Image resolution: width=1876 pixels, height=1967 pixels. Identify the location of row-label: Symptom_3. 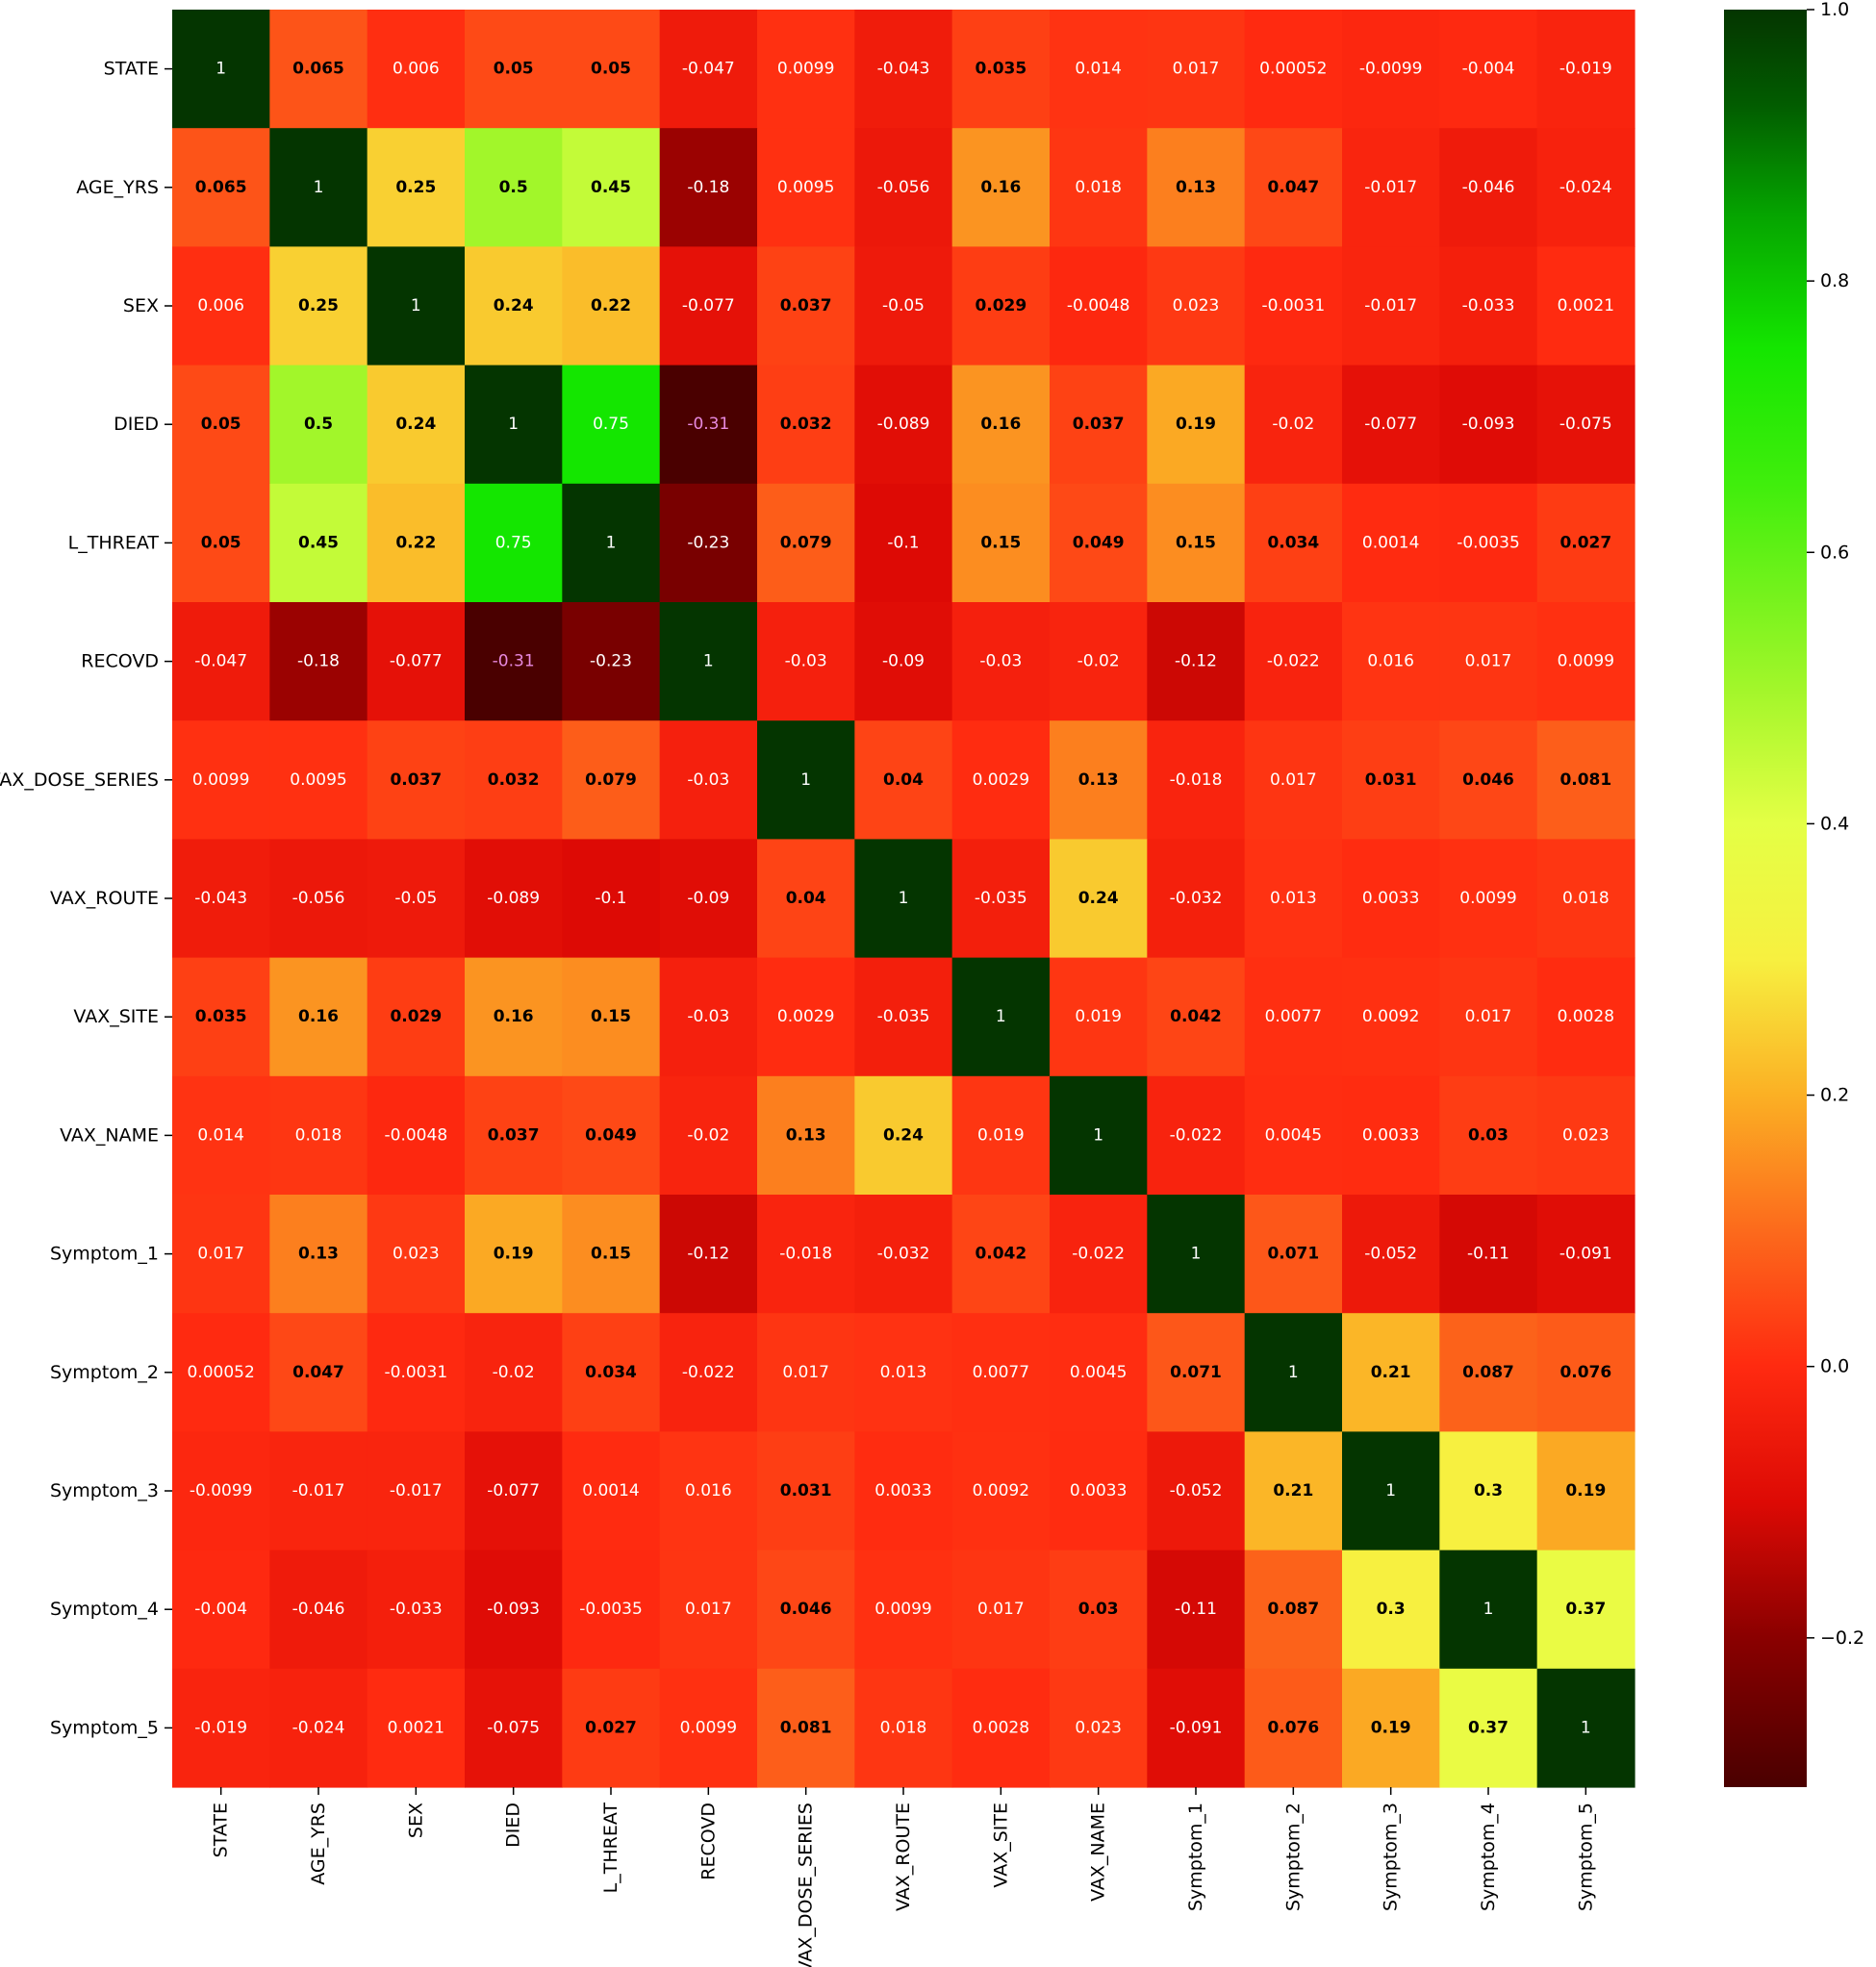
(104, 1490).